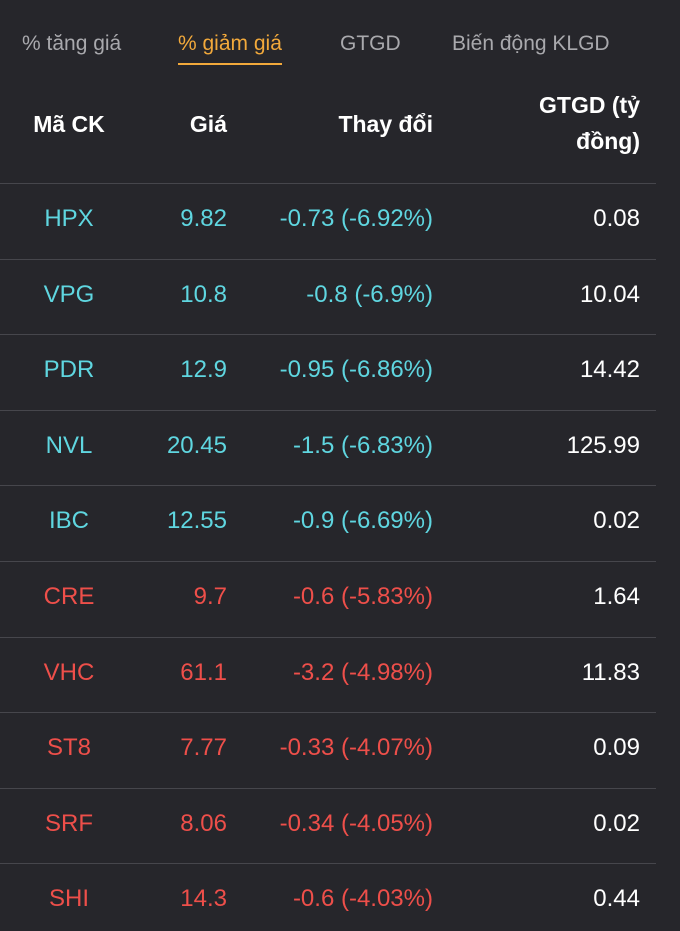 The height and width of the screenshot is (931, 680). Describe the element at coordinates (203, 218) in the screenshot. I see `price: 9.82` at that location.